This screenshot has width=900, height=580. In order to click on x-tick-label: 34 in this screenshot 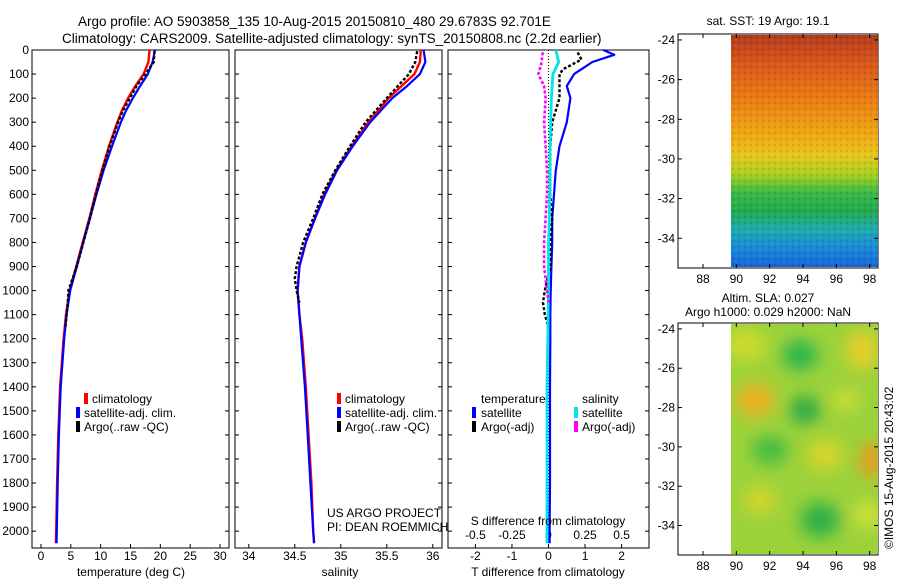, I will do `click(249, 556)`.